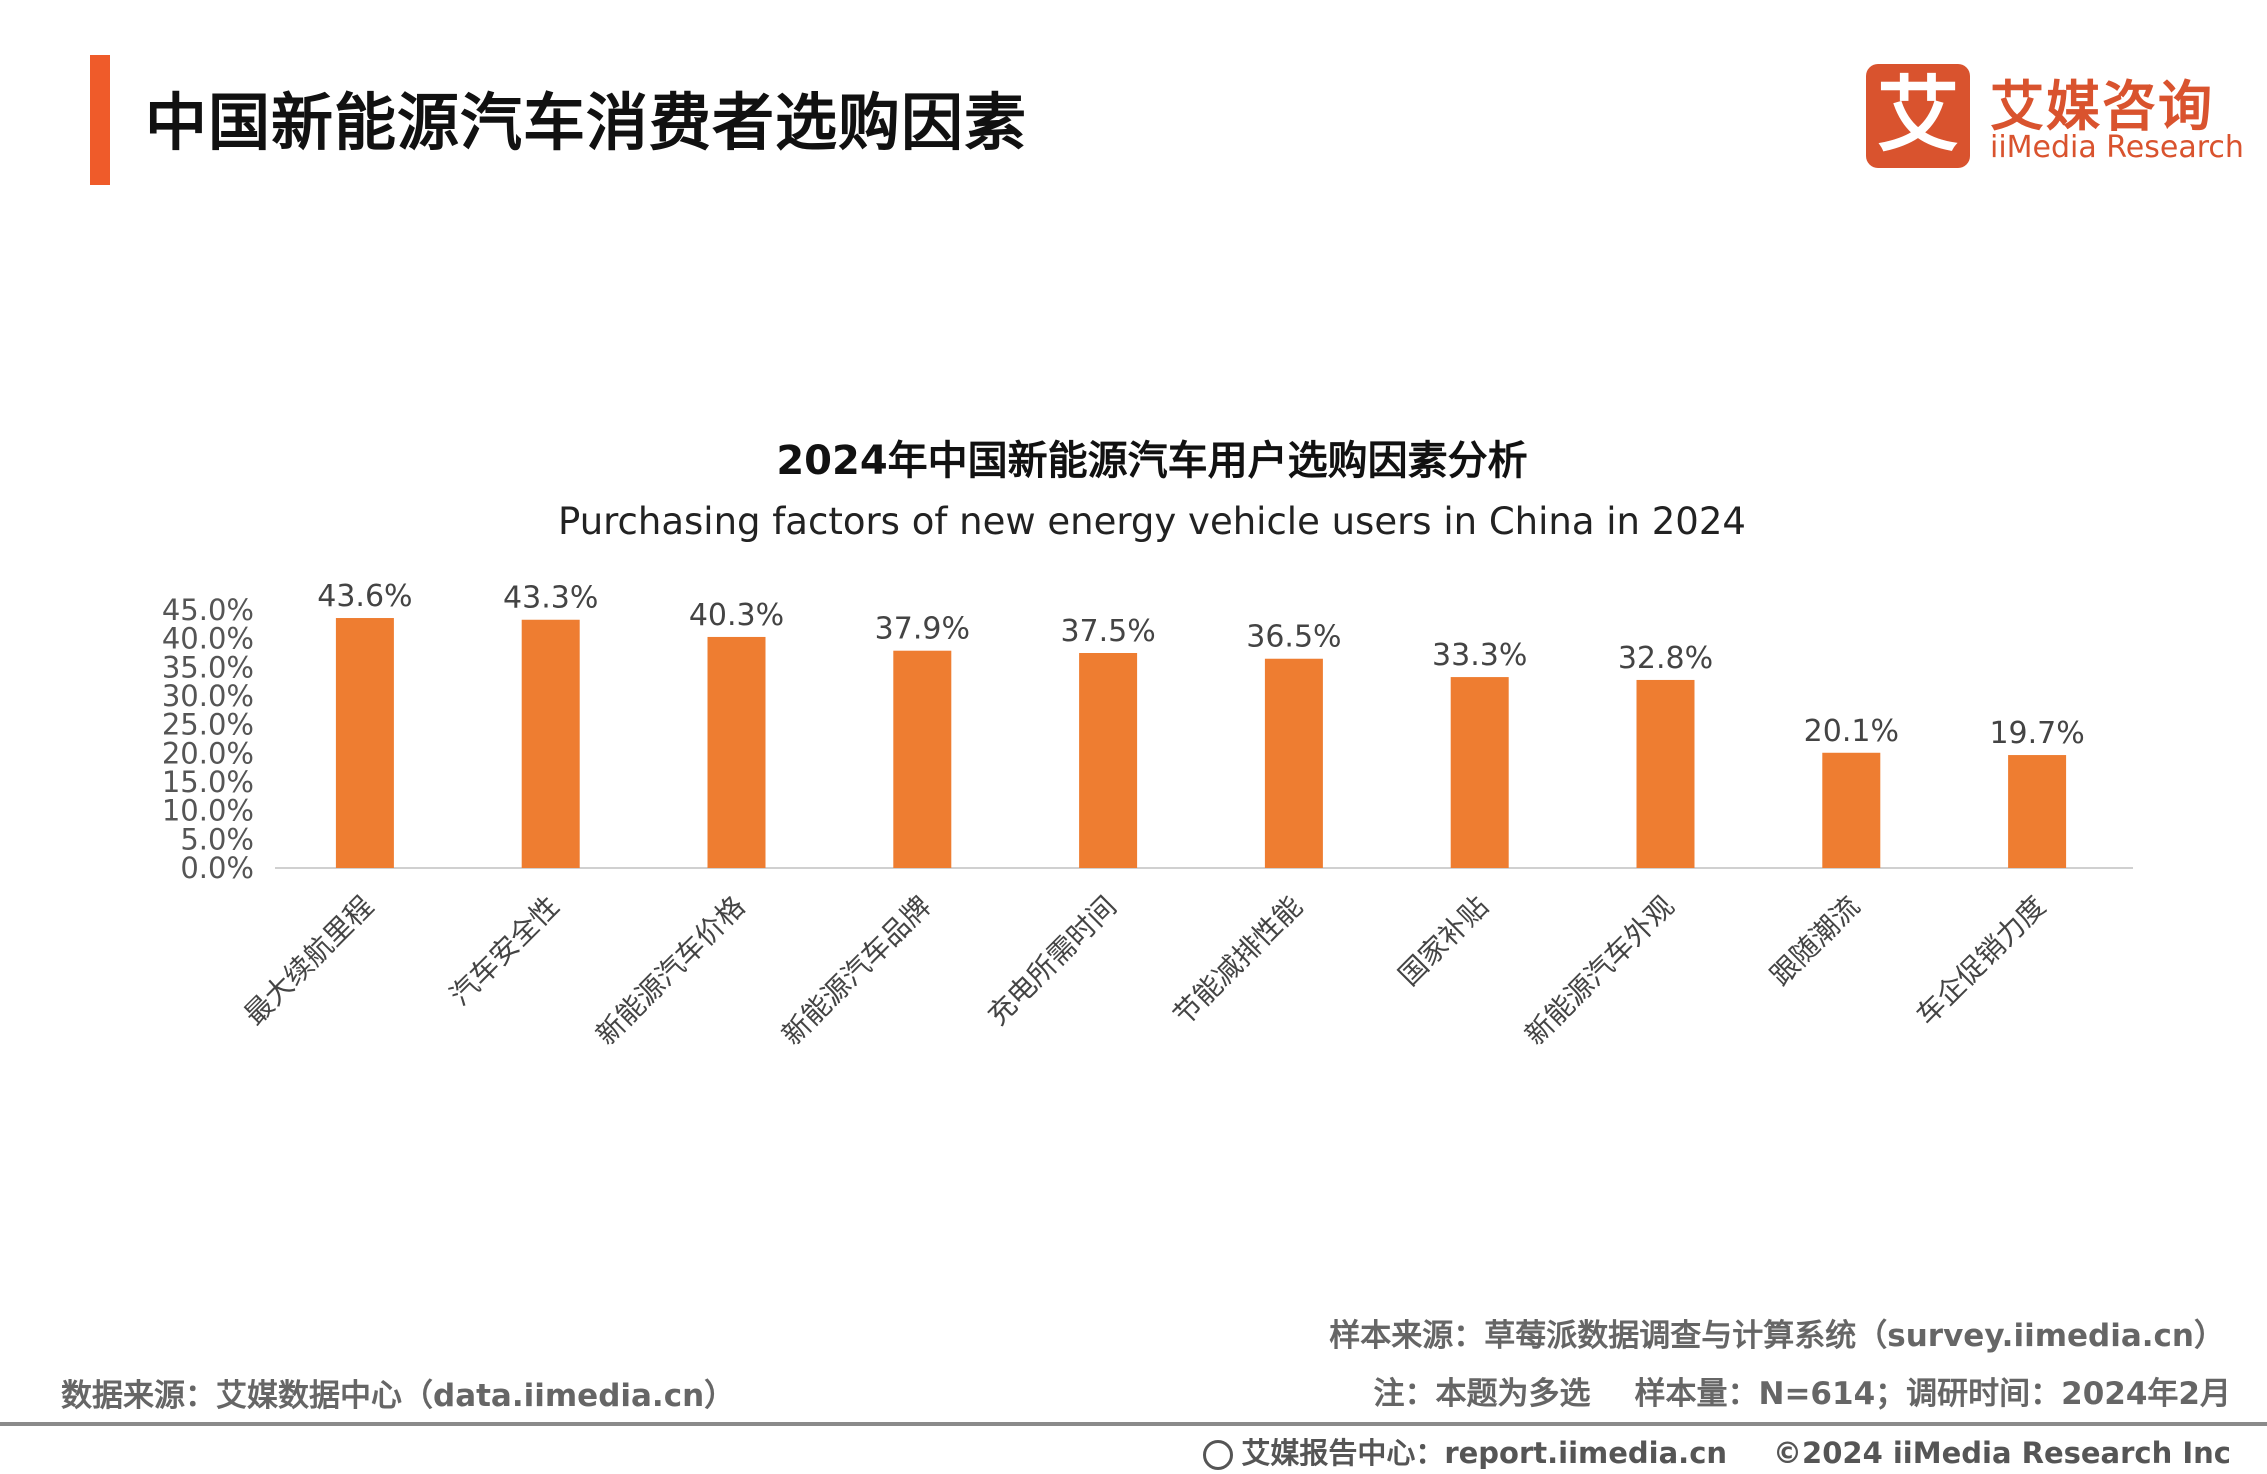 The height and width of the screenshot is (1474, 2267). What do you see at coordinates (208, 696) in the screenshot?
I see `y-tick-label: 30.0%` at bounding box center [208, 696].